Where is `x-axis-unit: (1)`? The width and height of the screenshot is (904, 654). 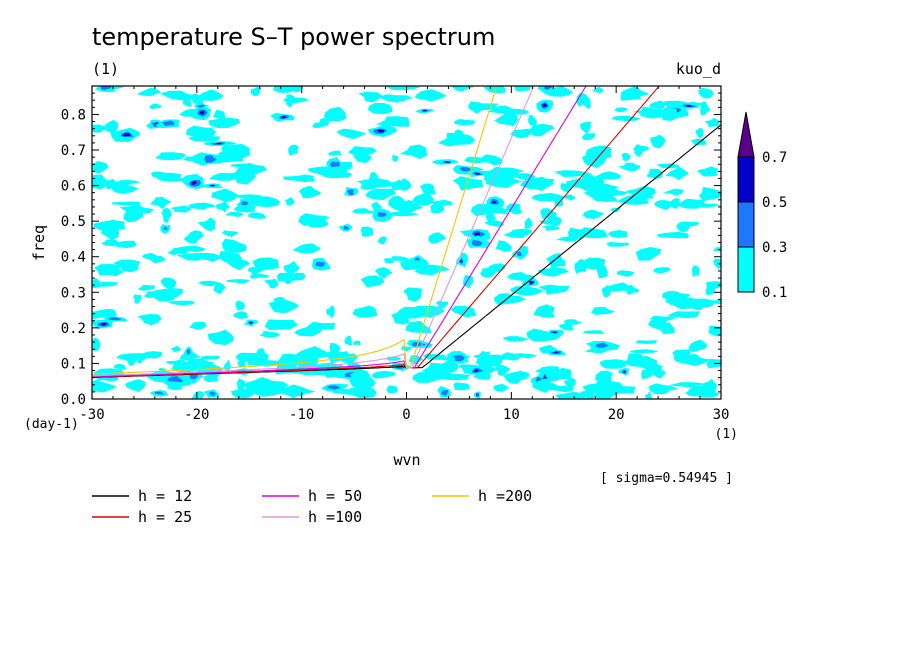 x-axis-unit: (1) is located at coordinates (726, 434).